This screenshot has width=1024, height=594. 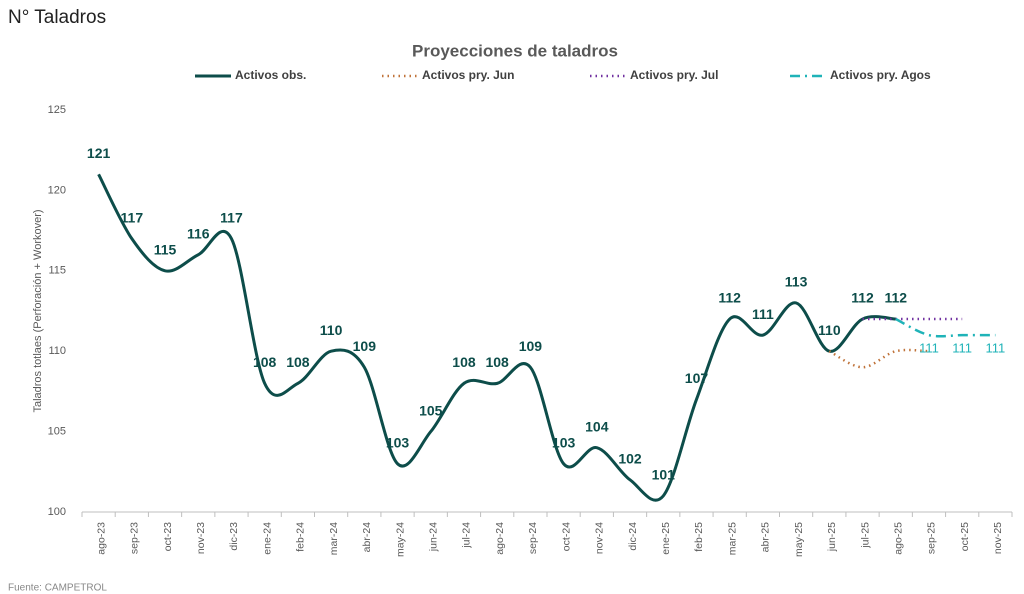 I want to click on x-tick-label: sep-23, so click(x=135, y=538).